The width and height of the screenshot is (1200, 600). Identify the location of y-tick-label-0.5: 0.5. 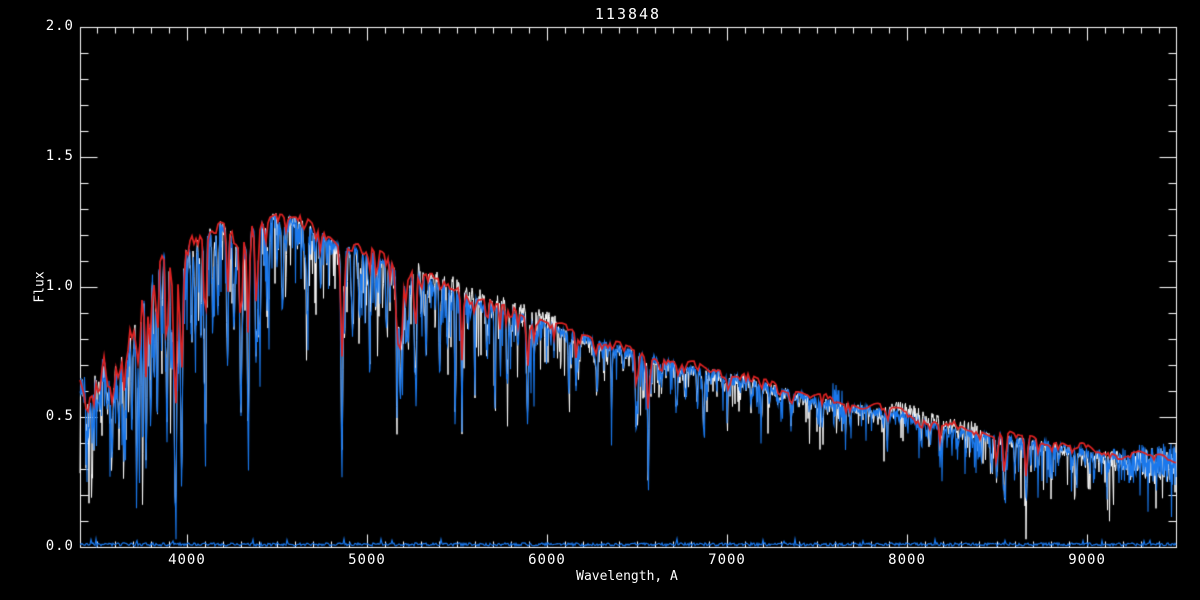
(59, 416).